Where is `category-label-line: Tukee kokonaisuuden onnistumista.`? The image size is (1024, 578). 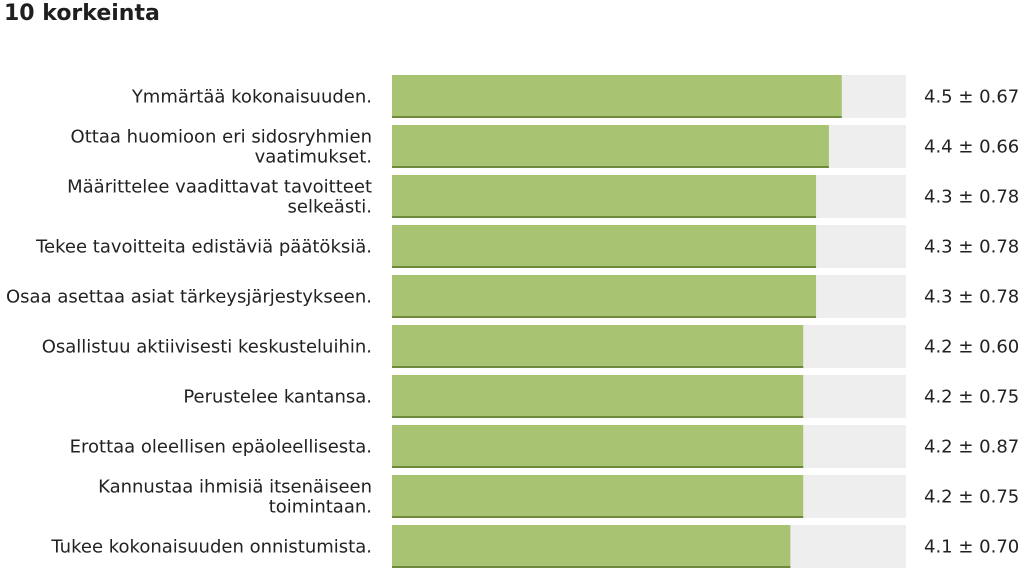 category-label-line: Tukee kokonaisuuden onnistumista. is located at coordinates (211, 547).